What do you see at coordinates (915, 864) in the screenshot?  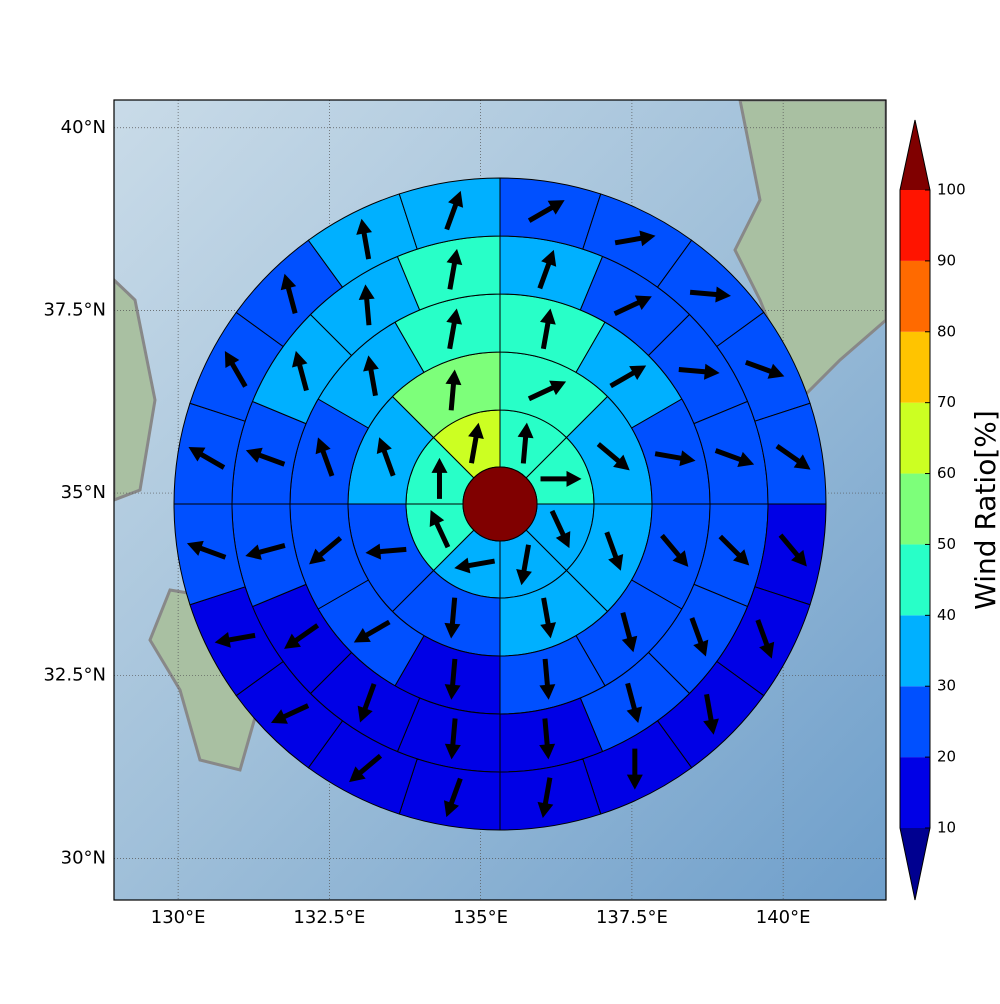 I see `colorbar-under` at bounding box center [915, 864].